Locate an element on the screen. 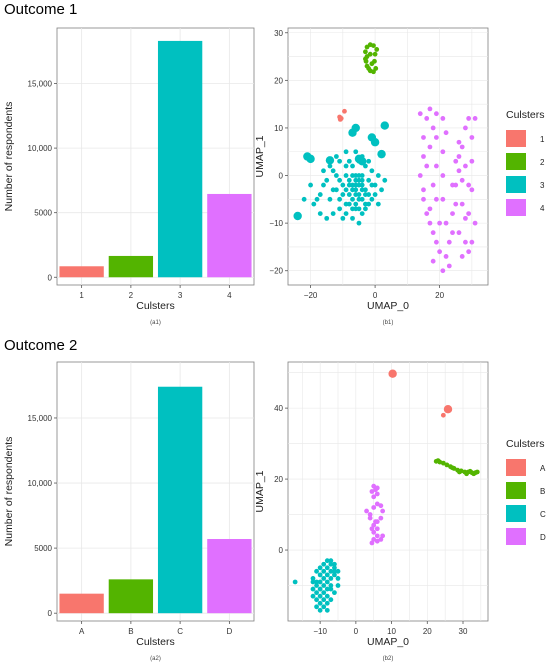  legend-label: 3 is located at coordinates (542, 185).